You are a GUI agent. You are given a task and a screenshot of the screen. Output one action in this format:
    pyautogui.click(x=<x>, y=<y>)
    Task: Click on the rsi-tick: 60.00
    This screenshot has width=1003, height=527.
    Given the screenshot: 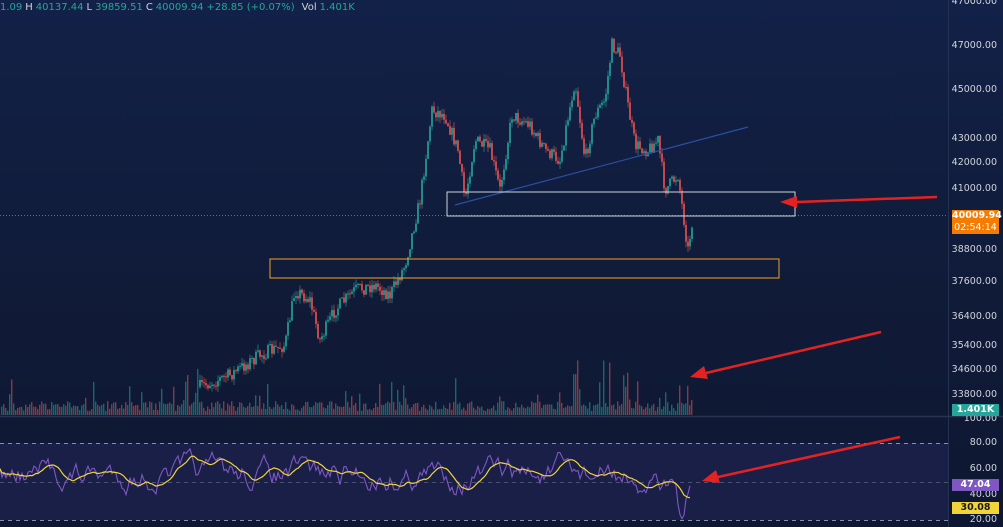 What is the action you would take?
    pyautogui.click(x=983, y=468)
    